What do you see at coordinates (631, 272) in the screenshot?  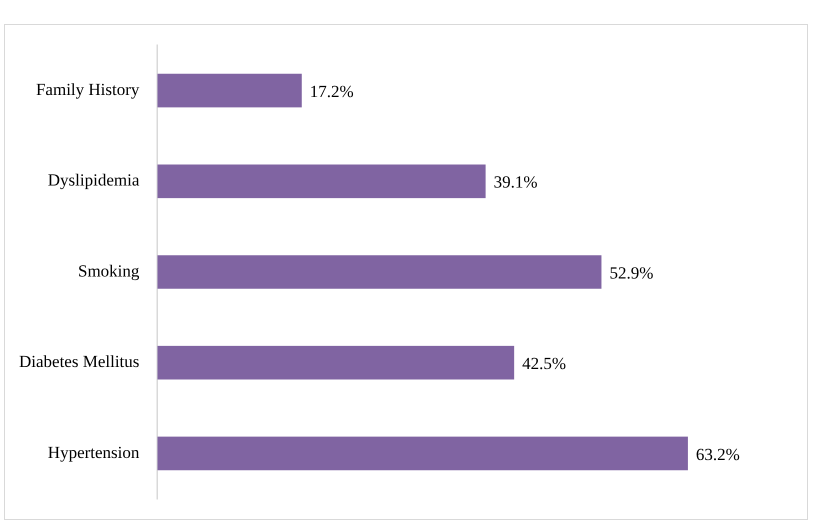 I see `data-label: 52.9%` at bounding box center [631, 272].